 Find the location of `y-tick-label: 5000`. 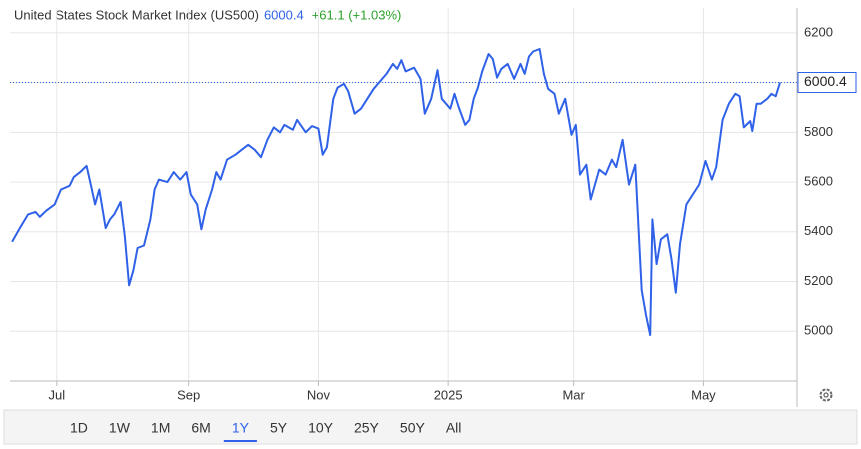

y-tick-label: 5000 is located at coordinates (818, 330).